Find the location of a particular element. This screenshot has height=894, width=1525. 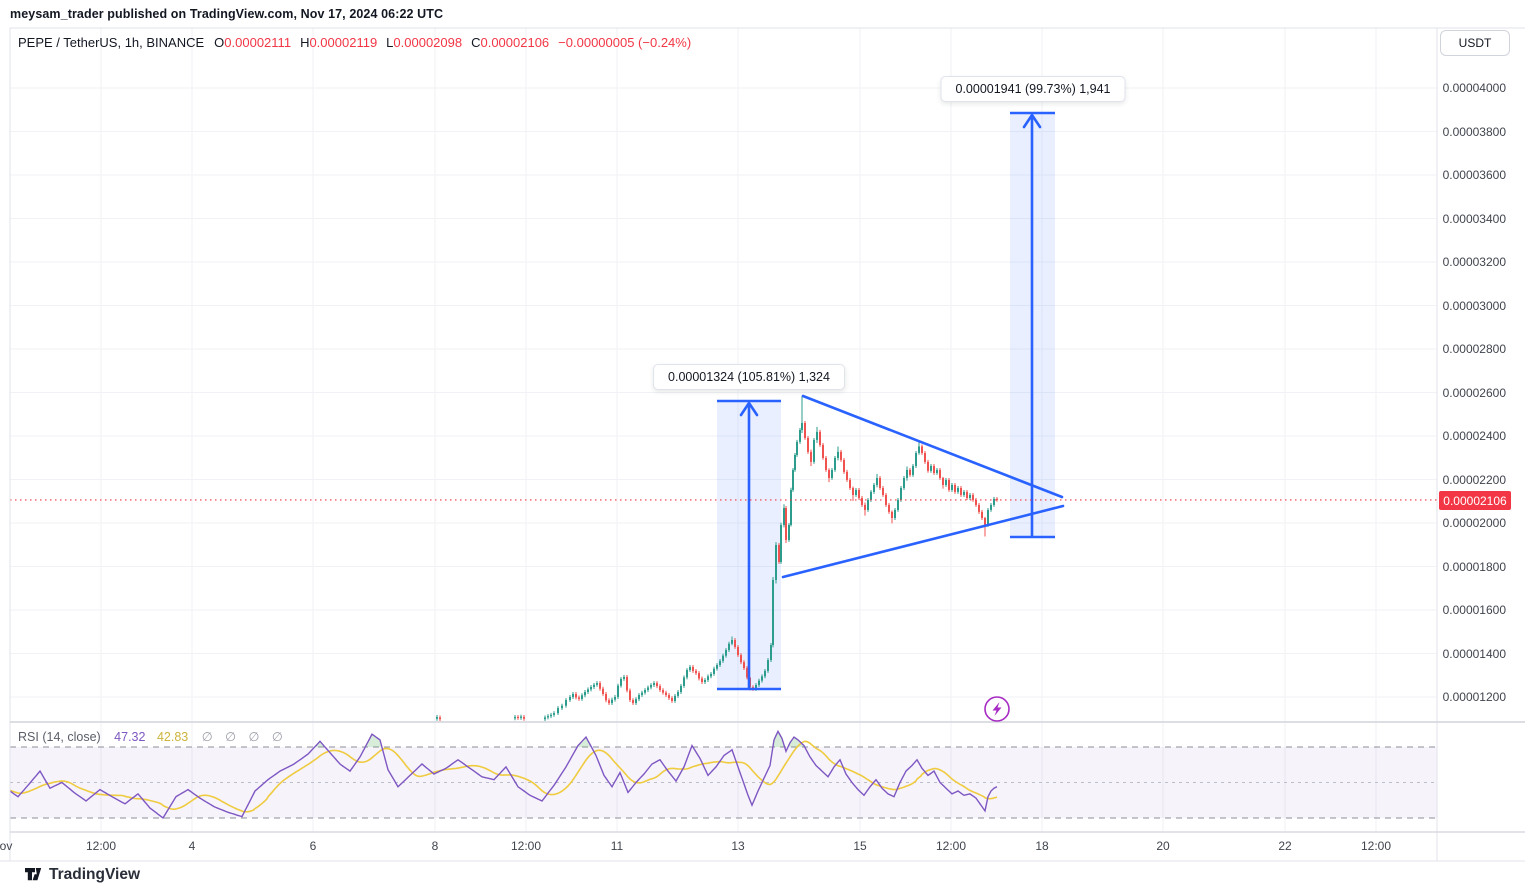

low-value: 0.00002098 is located at coordinates (428, 42).